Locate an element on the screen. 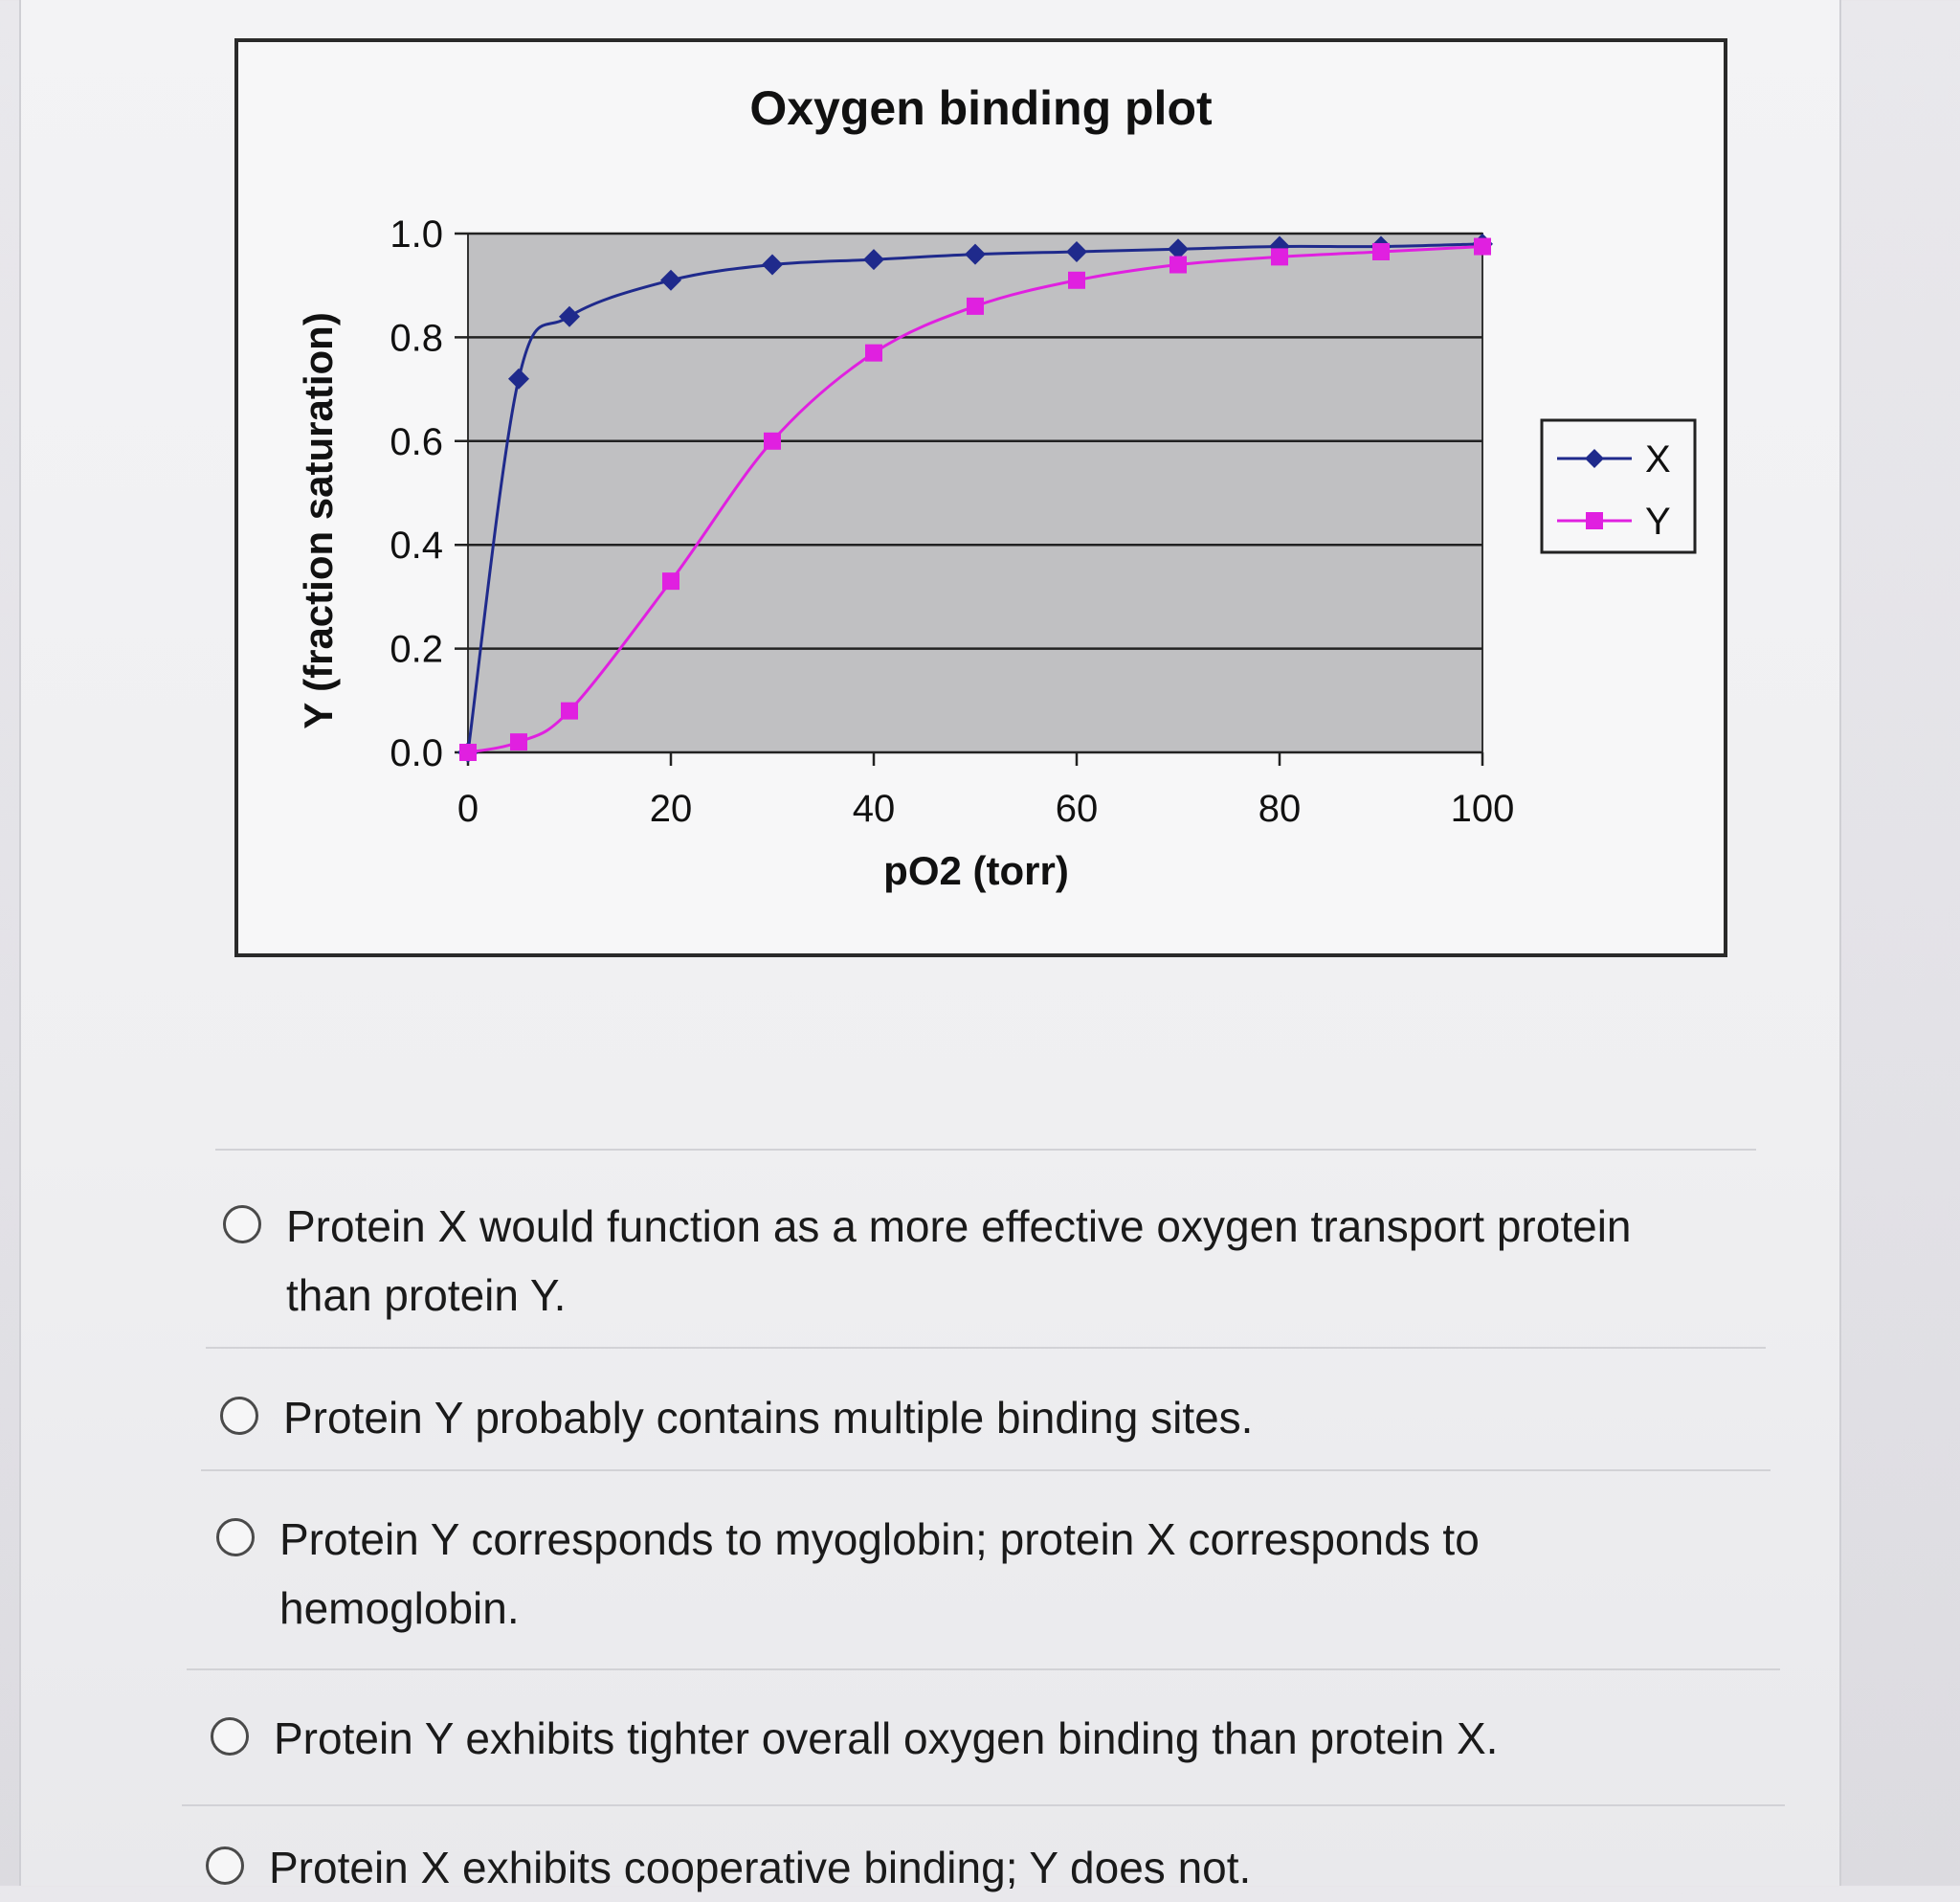  x-tick-label: 80 is located at coordinates (1280, 809).